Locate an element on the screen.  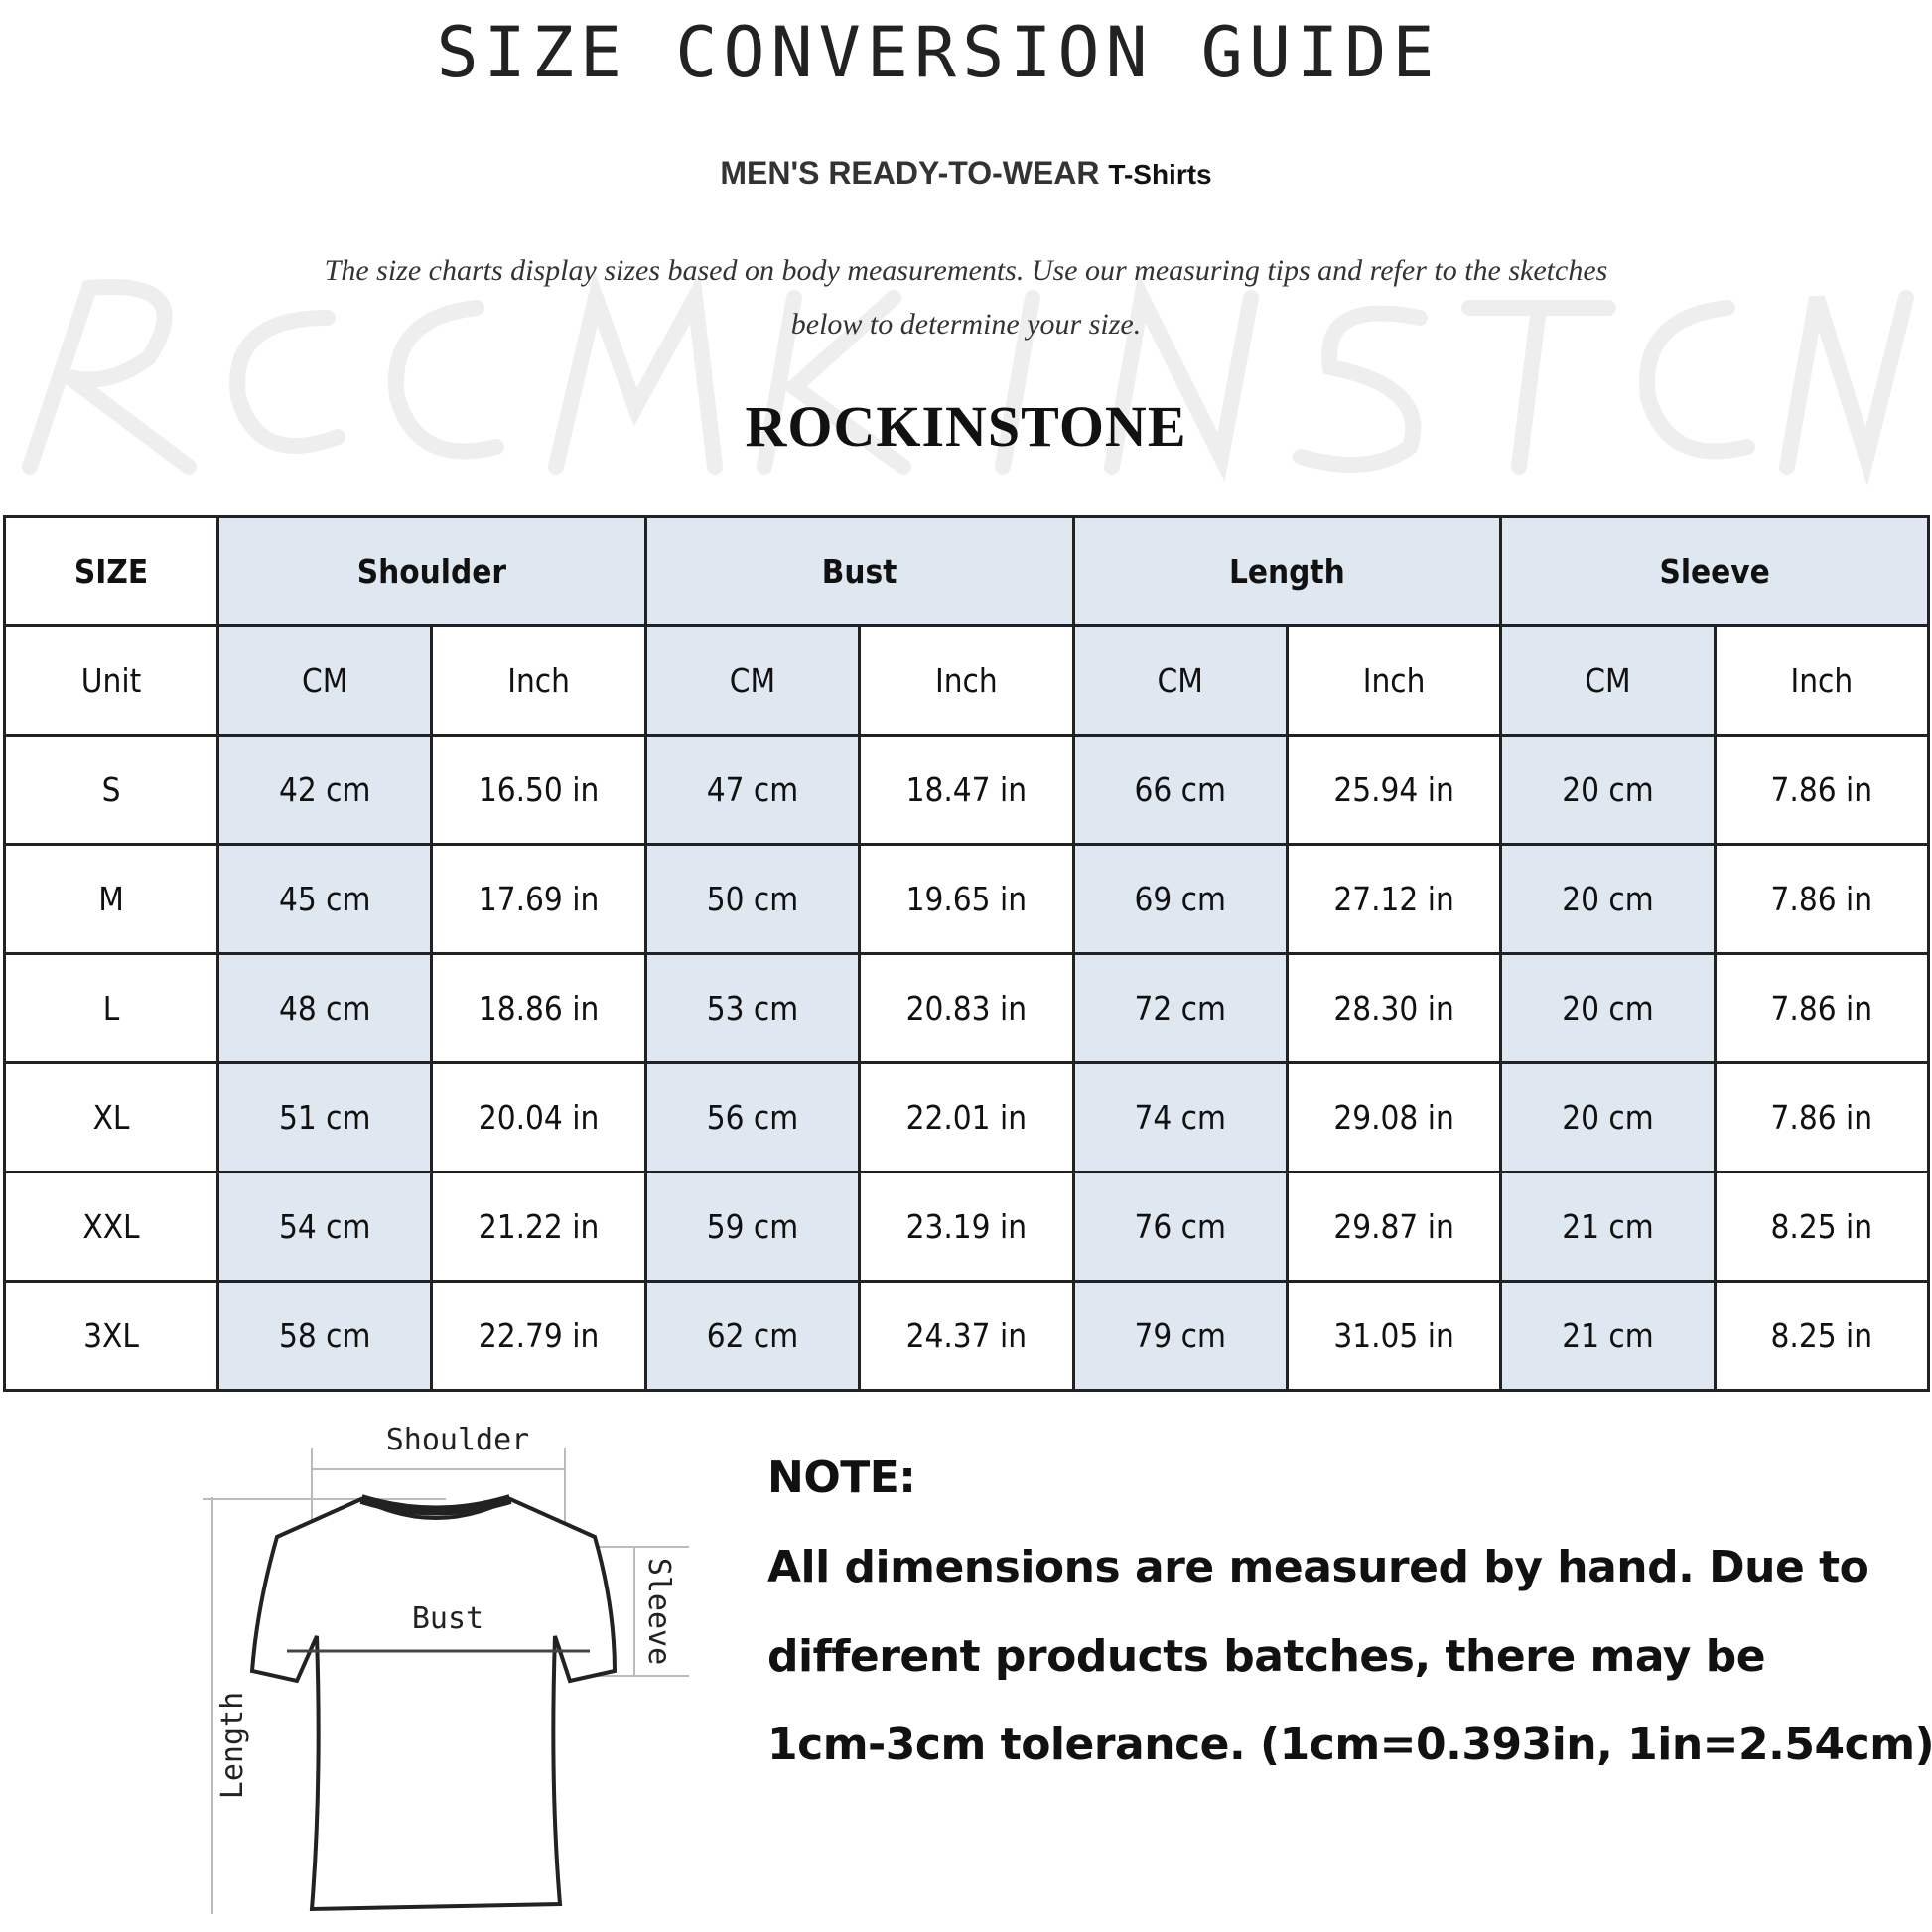
size-cell: 3XL is located at coordinates (111, 1336).